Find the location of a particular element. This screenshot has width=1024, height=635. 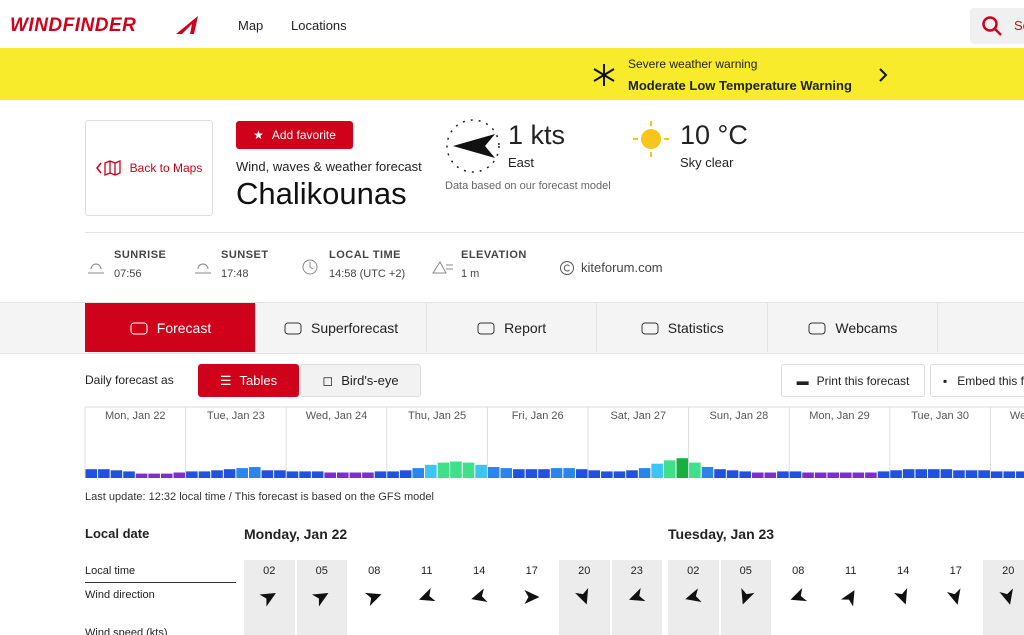

icon-hand is located at coordinates (311, 266).